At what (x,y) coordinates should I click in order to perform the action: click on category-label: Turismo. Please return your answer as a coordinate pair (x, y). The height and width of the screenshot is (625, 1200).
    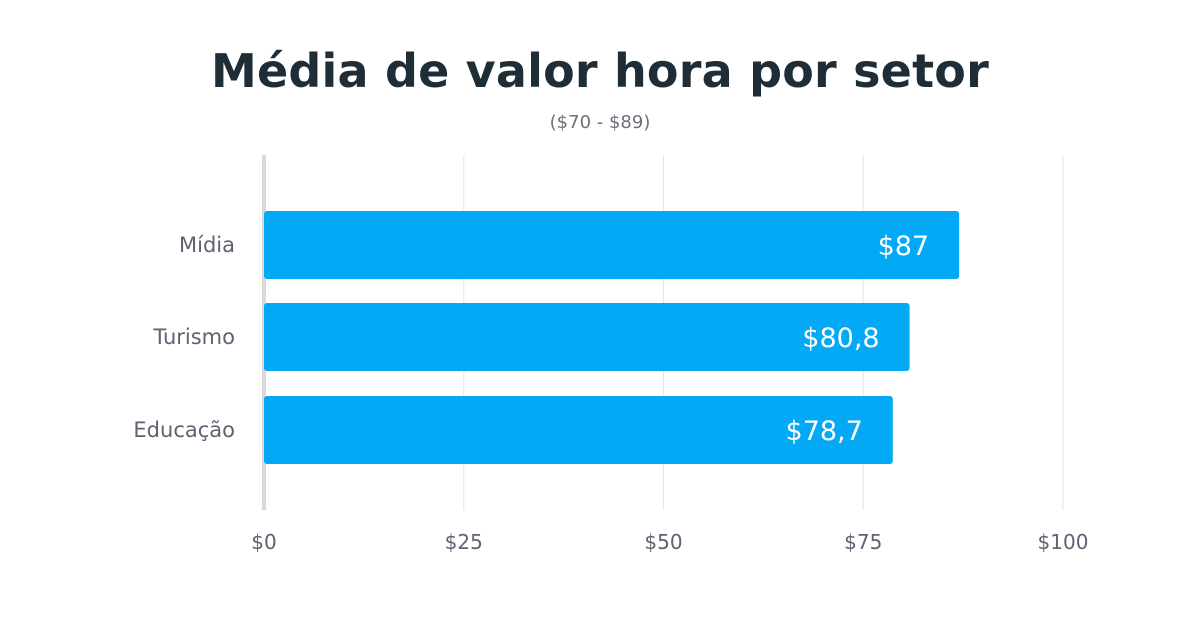
    Looking at the image, I should click on (193, 337).